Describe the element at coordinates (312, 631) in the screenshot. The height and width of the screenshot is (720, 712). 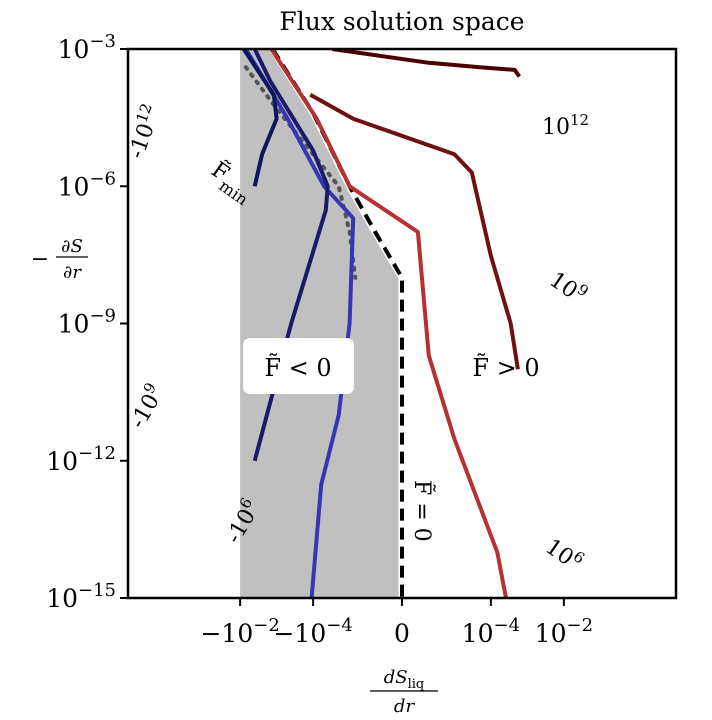
I see `x-tick-label-1: −10−4` at that location.